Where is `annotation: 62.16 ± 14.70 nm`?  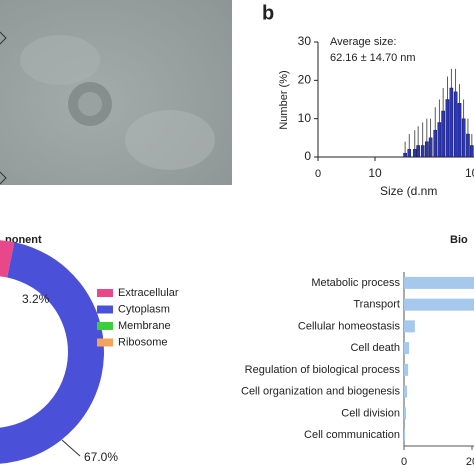
annotation: 62.16 ± 14.70 nm is located at coordinates (373, 58).